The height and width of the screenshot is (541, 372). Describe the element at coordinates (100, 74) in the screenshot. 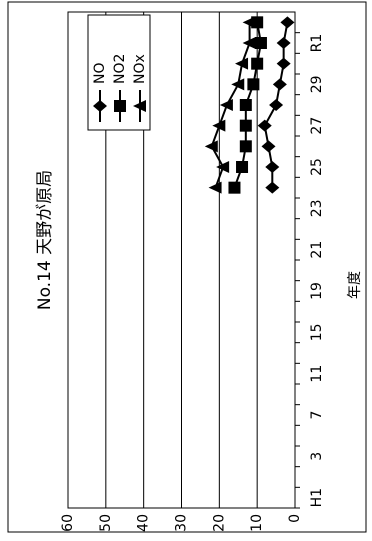

I see `legend-label: NO` at that location.